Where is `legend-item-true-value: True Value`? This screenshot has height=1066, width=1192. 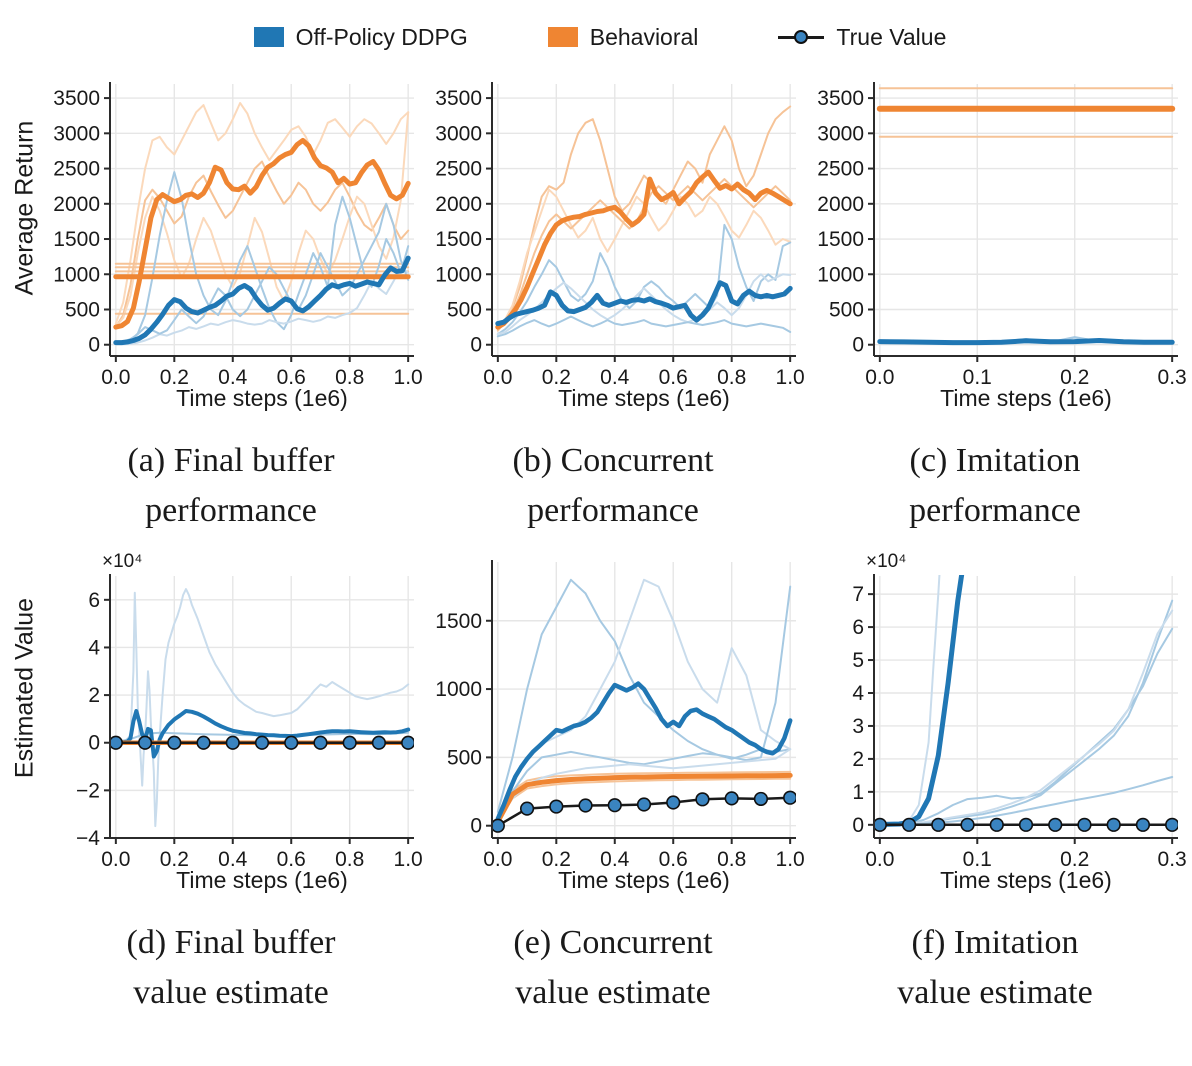
legend-item-true-value: True Value is located at coordinates (862, 37).